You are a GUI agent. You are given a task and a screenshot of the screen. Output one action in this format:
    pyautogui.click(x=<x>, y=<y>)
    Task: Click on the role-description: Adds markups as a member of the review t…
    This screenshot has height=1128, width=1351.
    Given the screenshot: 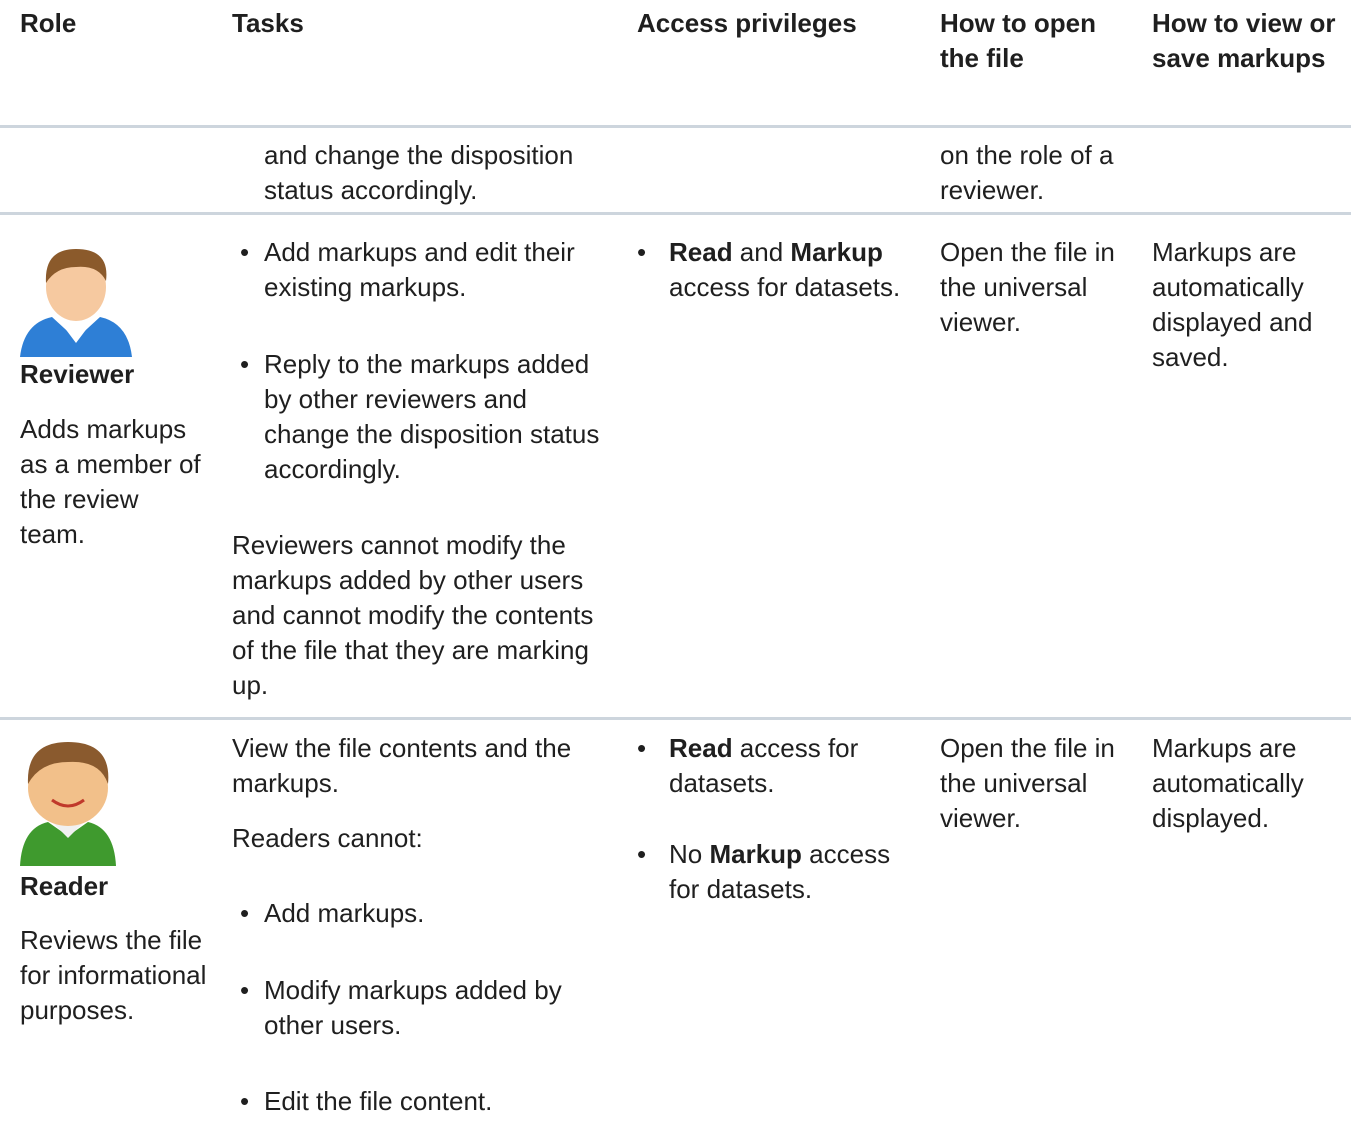 What is the action you would take?
    pyautogui.click(x=110, y=481)
    